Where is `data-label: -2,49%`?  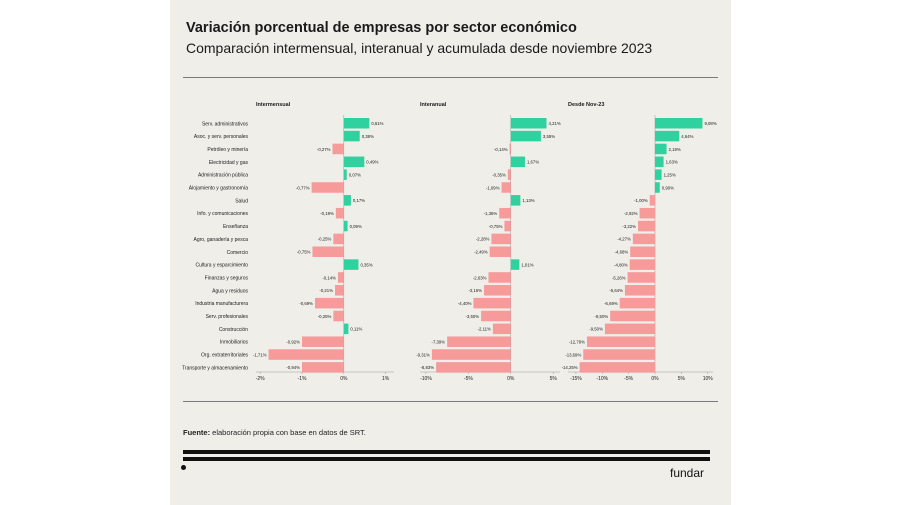
data-label: -2,49% is located at coordinates (481, 252).